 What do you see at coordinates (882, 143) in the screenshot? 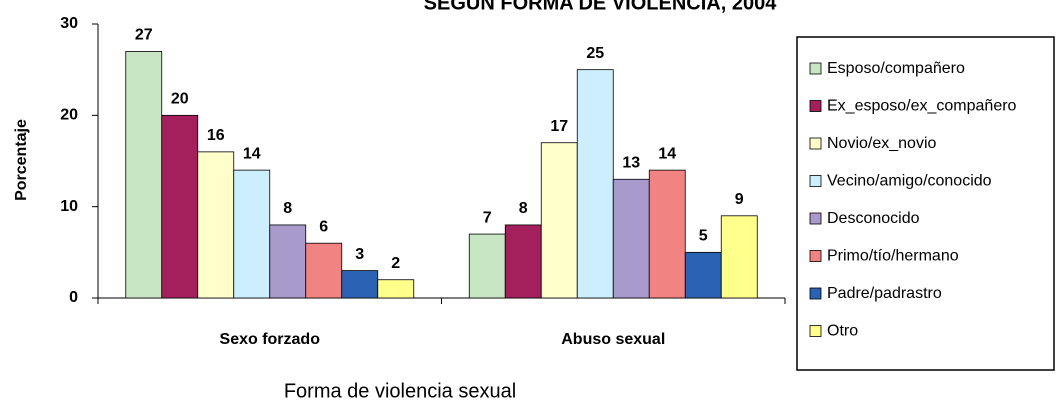
I see `legend-label: Novio/ex_novio` at bounding box center [882, 143].